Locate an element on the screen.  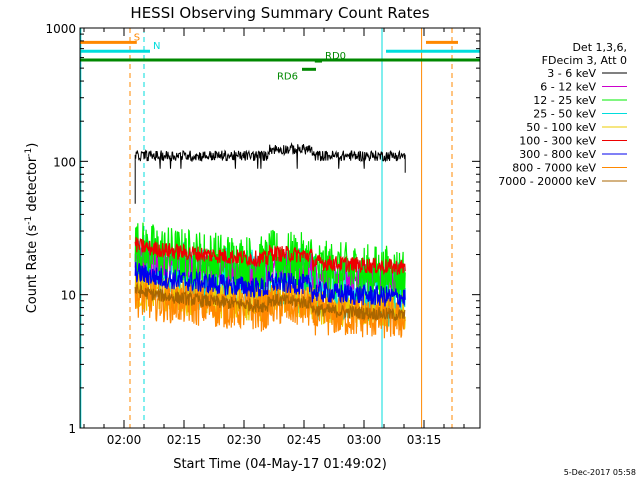
x-axis-label: Start Time (04-May-17 01:49:02) is located at coordinates (280, 464).